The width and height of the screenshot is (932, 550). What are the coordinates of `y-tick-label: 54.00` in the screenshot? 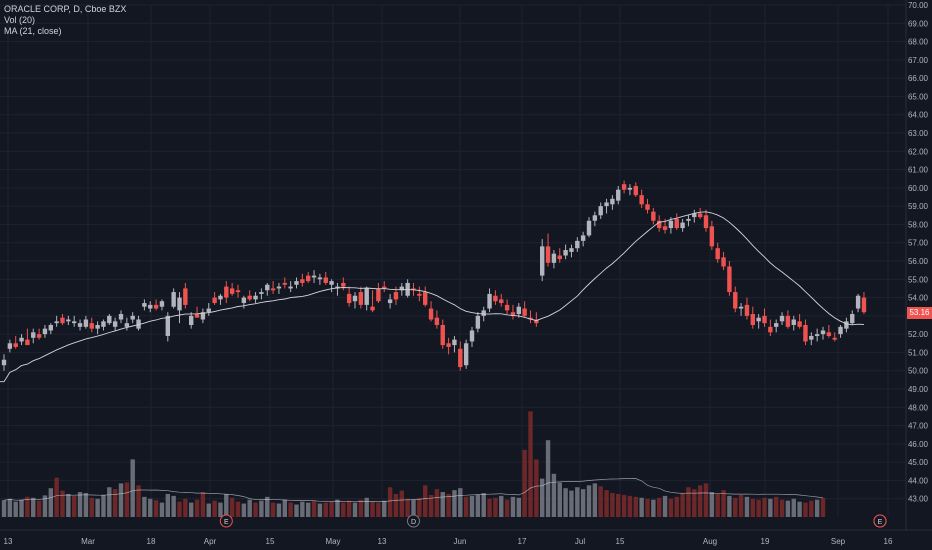 It's located at (918, 298).